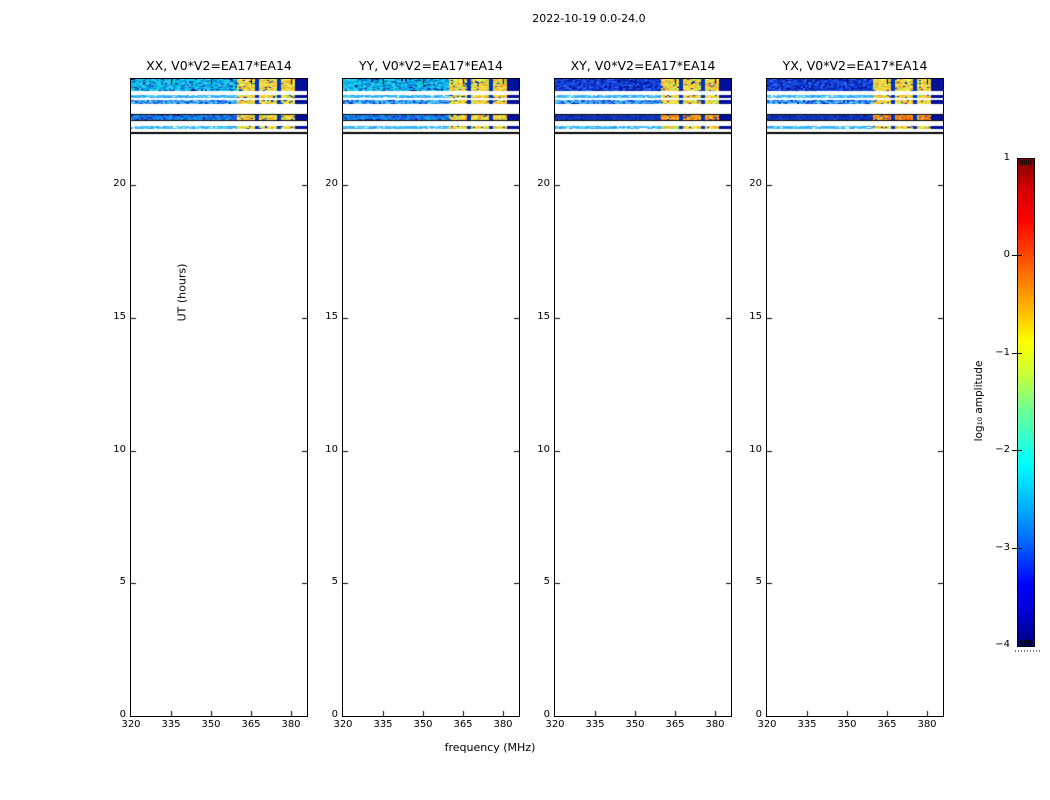  Describe the element at coordinates (219, 65) in the screenshot. I see `panel-title-xx: XX, V0*V2=EA17*EA14` at that location.